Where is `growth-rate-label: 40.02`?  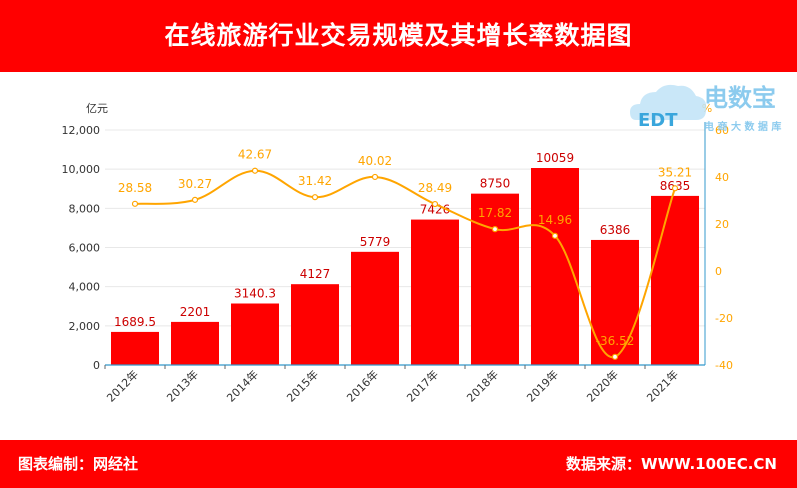
growth-rate-label: 40.02 is located at coordinates (375, 161).